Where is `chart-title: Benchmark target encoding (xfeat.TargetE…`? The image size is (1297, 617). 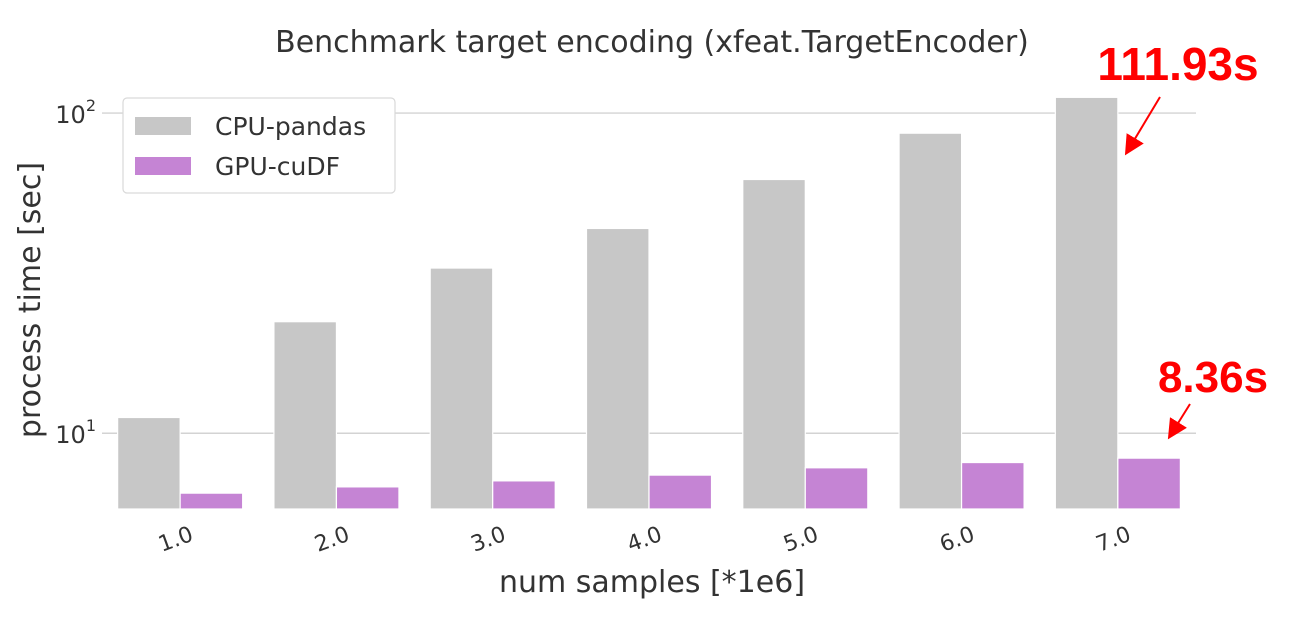 chart-title: Benchmark target encoding (xfeat.TargetE… is located at coordinates (652, 42).